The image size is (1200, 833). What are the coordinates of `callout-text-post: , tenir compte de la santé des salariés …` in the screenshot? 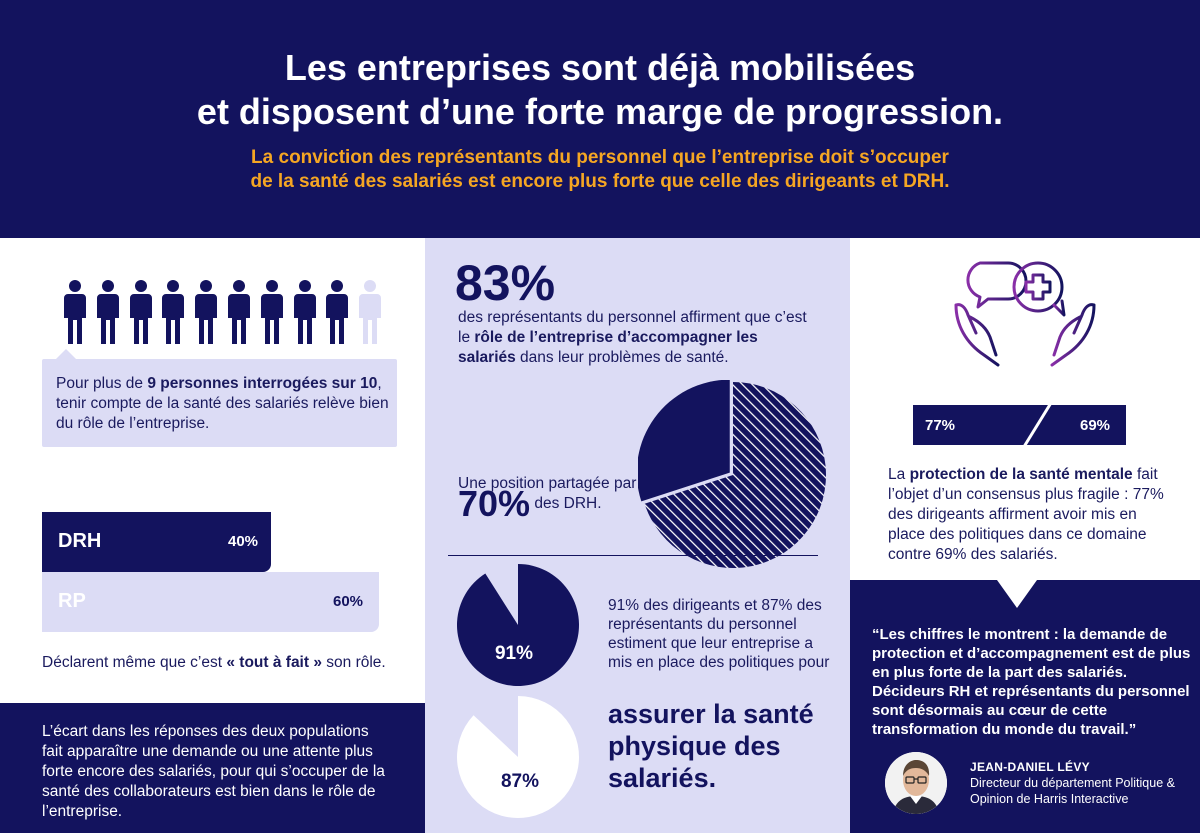 It's located at (222, 403).